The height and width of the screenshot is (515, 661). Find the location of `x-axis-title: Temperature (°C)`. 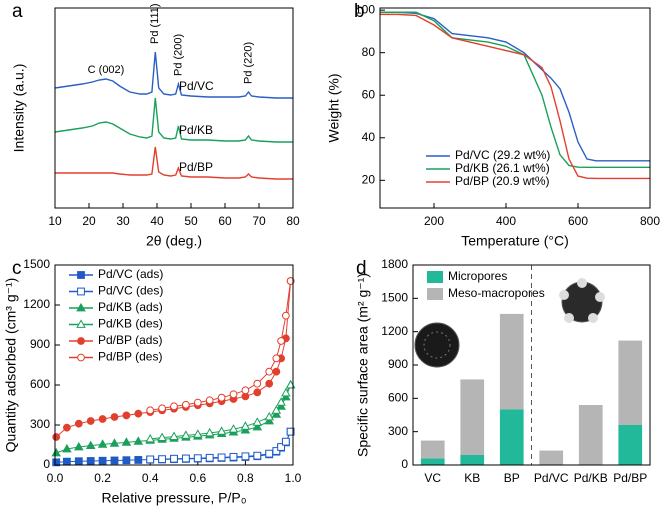

x-axis-title: Temperature (°C) is located at coordinates (515, 241).